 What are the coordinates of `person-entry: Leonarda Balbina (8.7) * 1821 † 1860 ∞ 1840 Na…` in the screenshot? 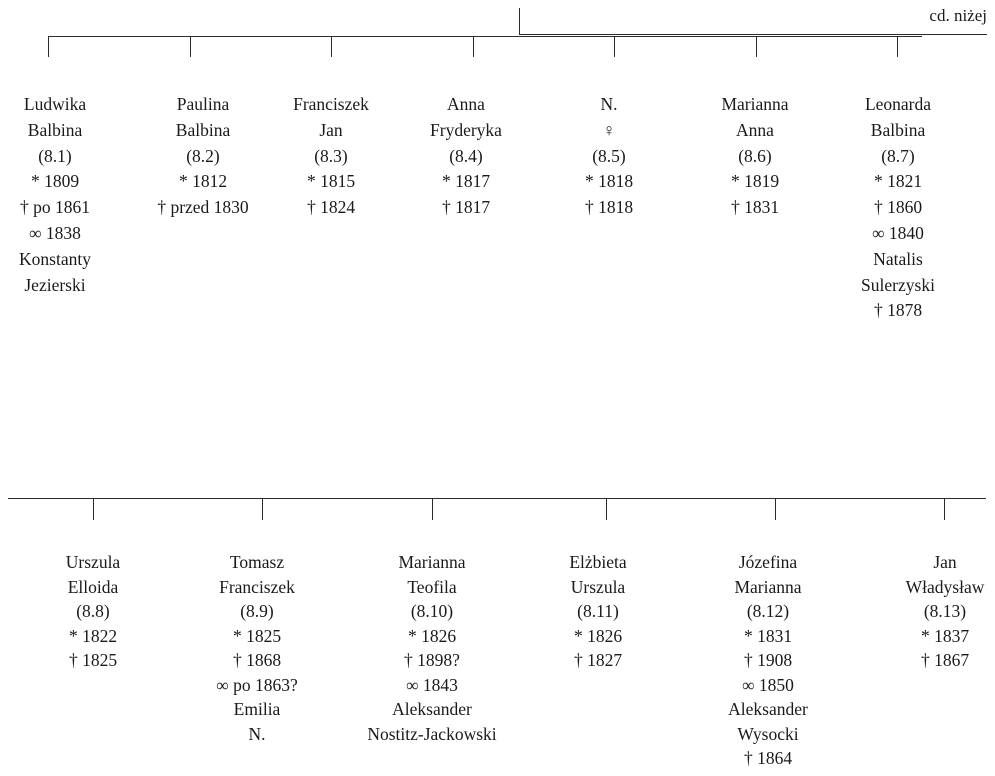 It's located at (898, 208).